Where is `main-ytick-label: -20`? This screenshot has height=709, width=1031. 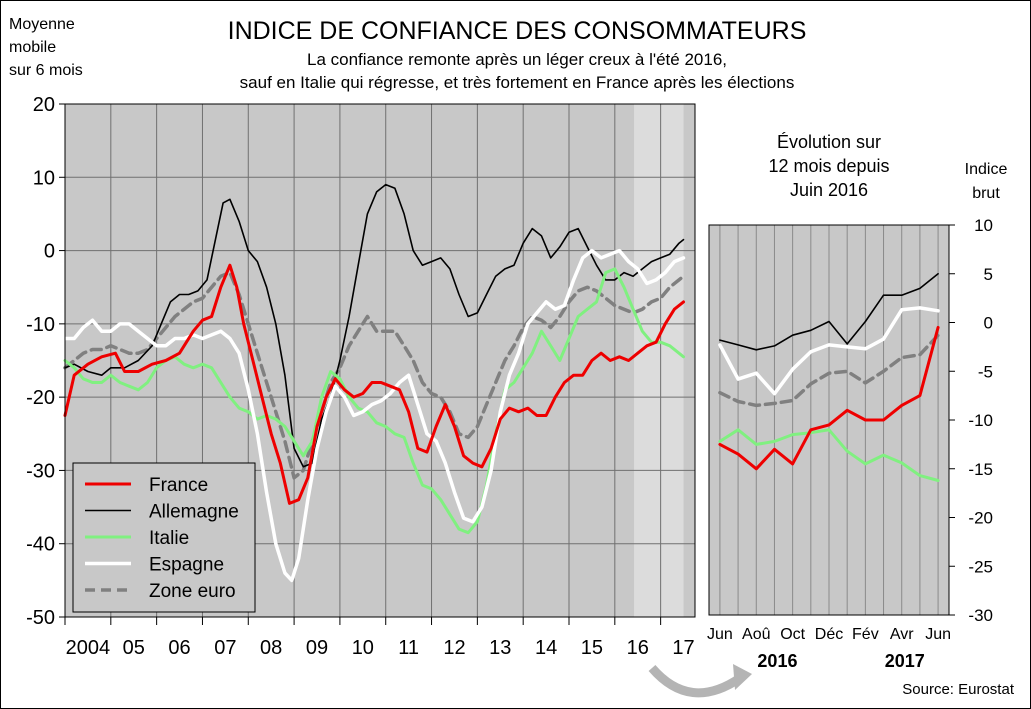 main-ytick-label: -20 is located at coordinates (40, 398).